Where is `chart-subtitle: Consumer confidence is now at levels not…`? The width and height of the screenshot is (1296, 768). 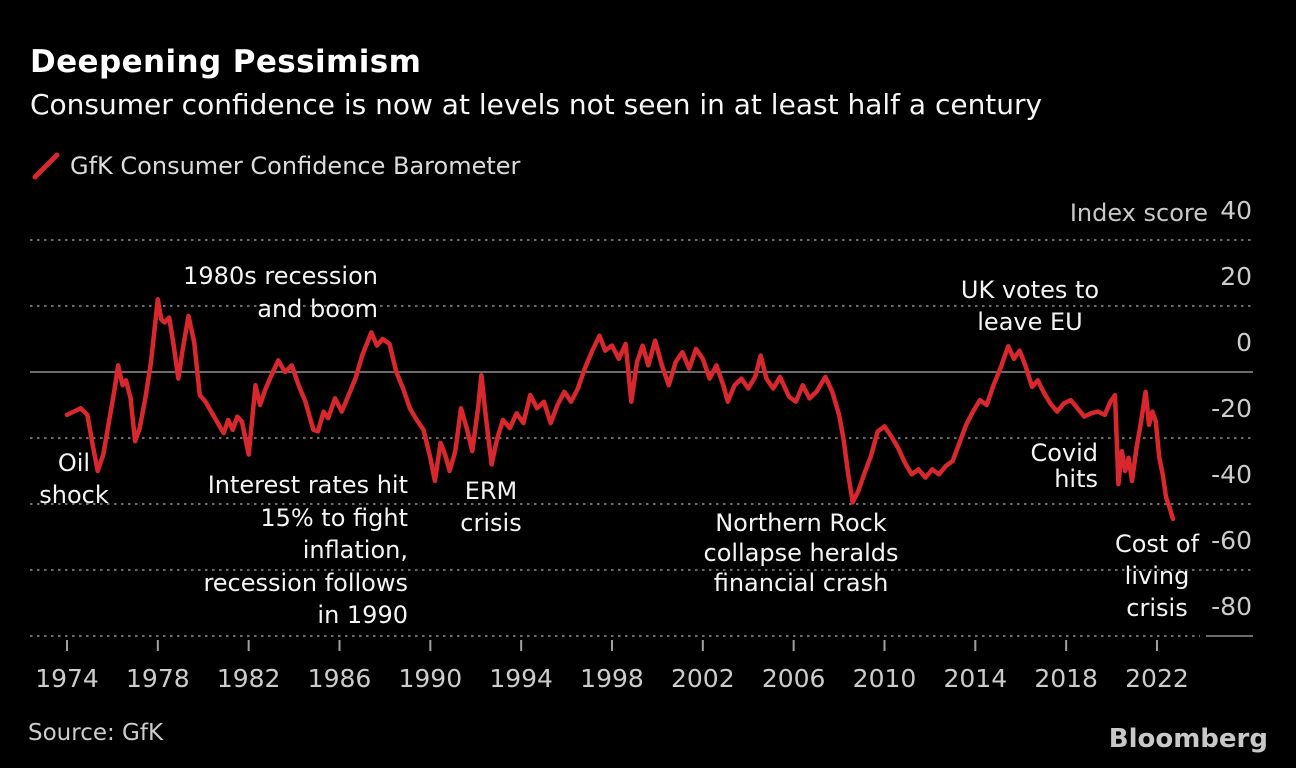
chart-subtitle: Consumer confidence is now at levels not… is located at coordinates (536, 104).